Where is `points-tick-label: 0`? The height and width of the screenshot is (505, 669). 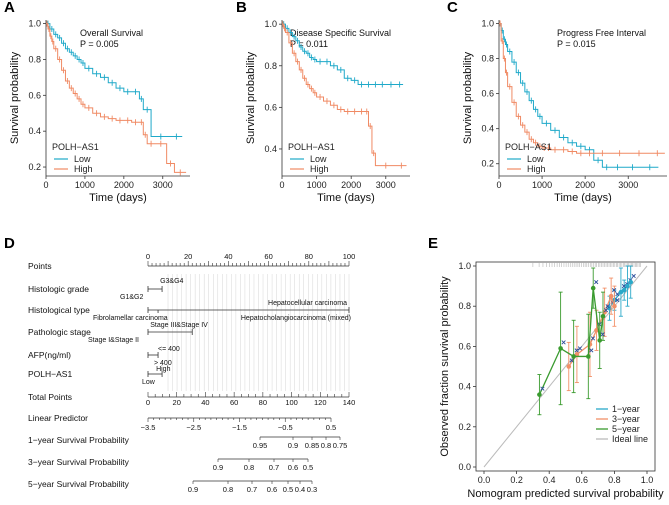 points-tick-label: 0 is located at coordinates (148, 256).